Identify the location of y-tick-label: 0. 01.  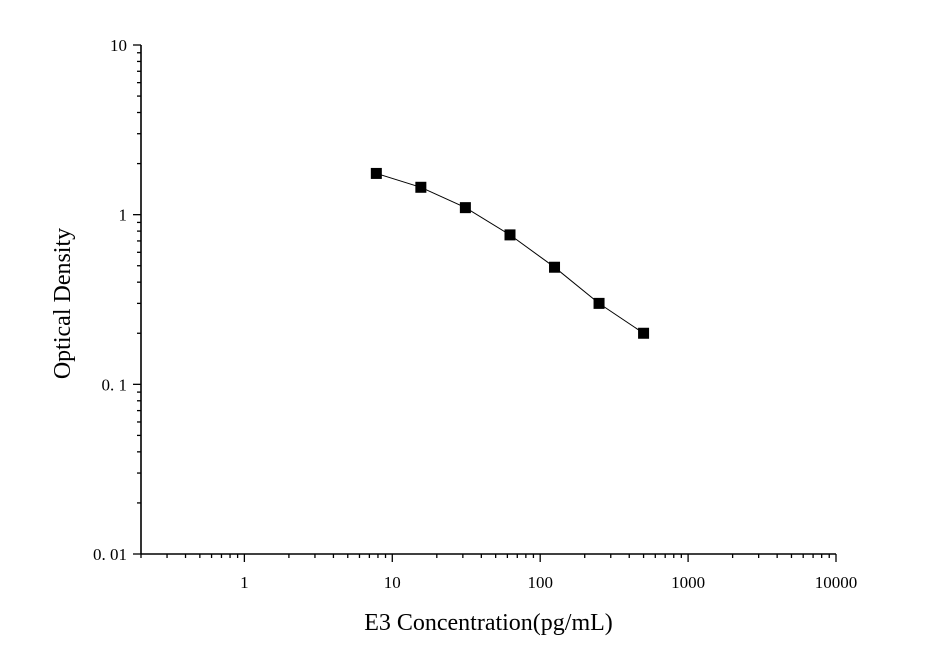
(110, 554).